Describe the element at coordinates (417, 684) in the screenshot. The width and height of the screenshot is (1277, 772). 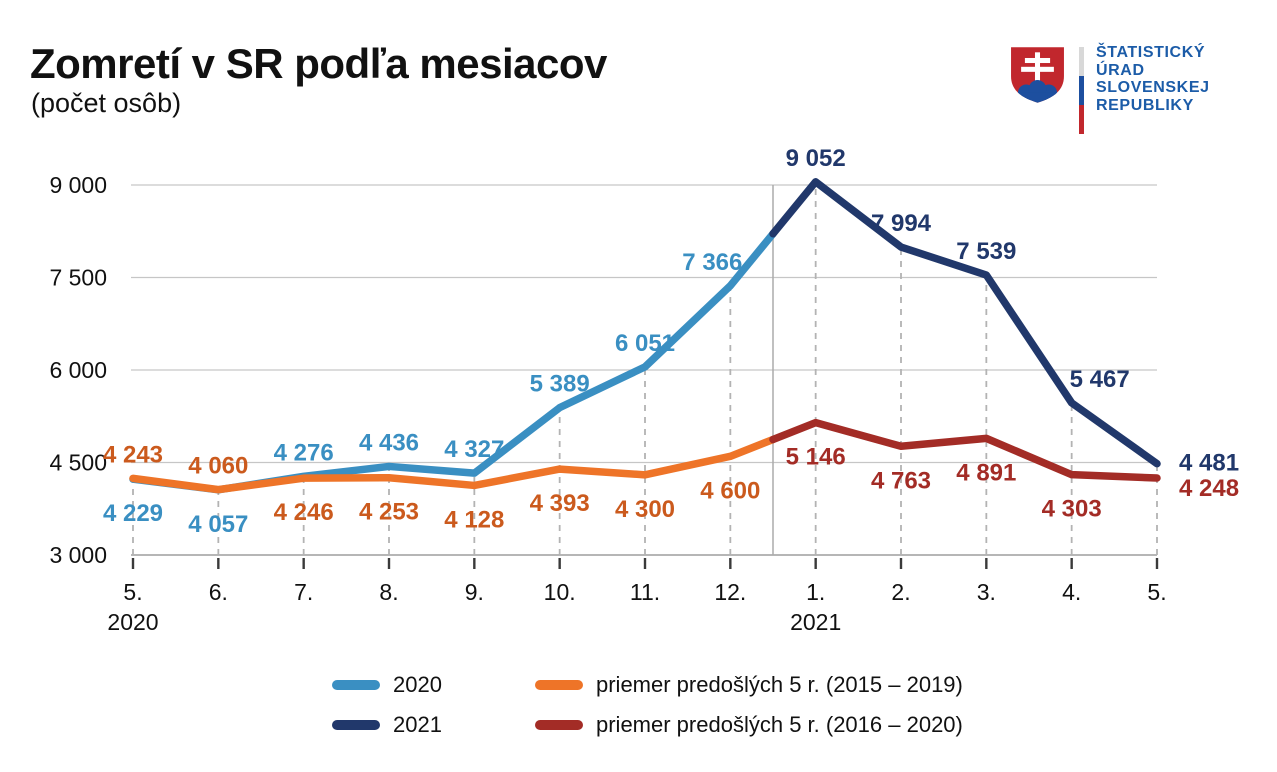
I see `legend-label-2020: 2020` at that location.